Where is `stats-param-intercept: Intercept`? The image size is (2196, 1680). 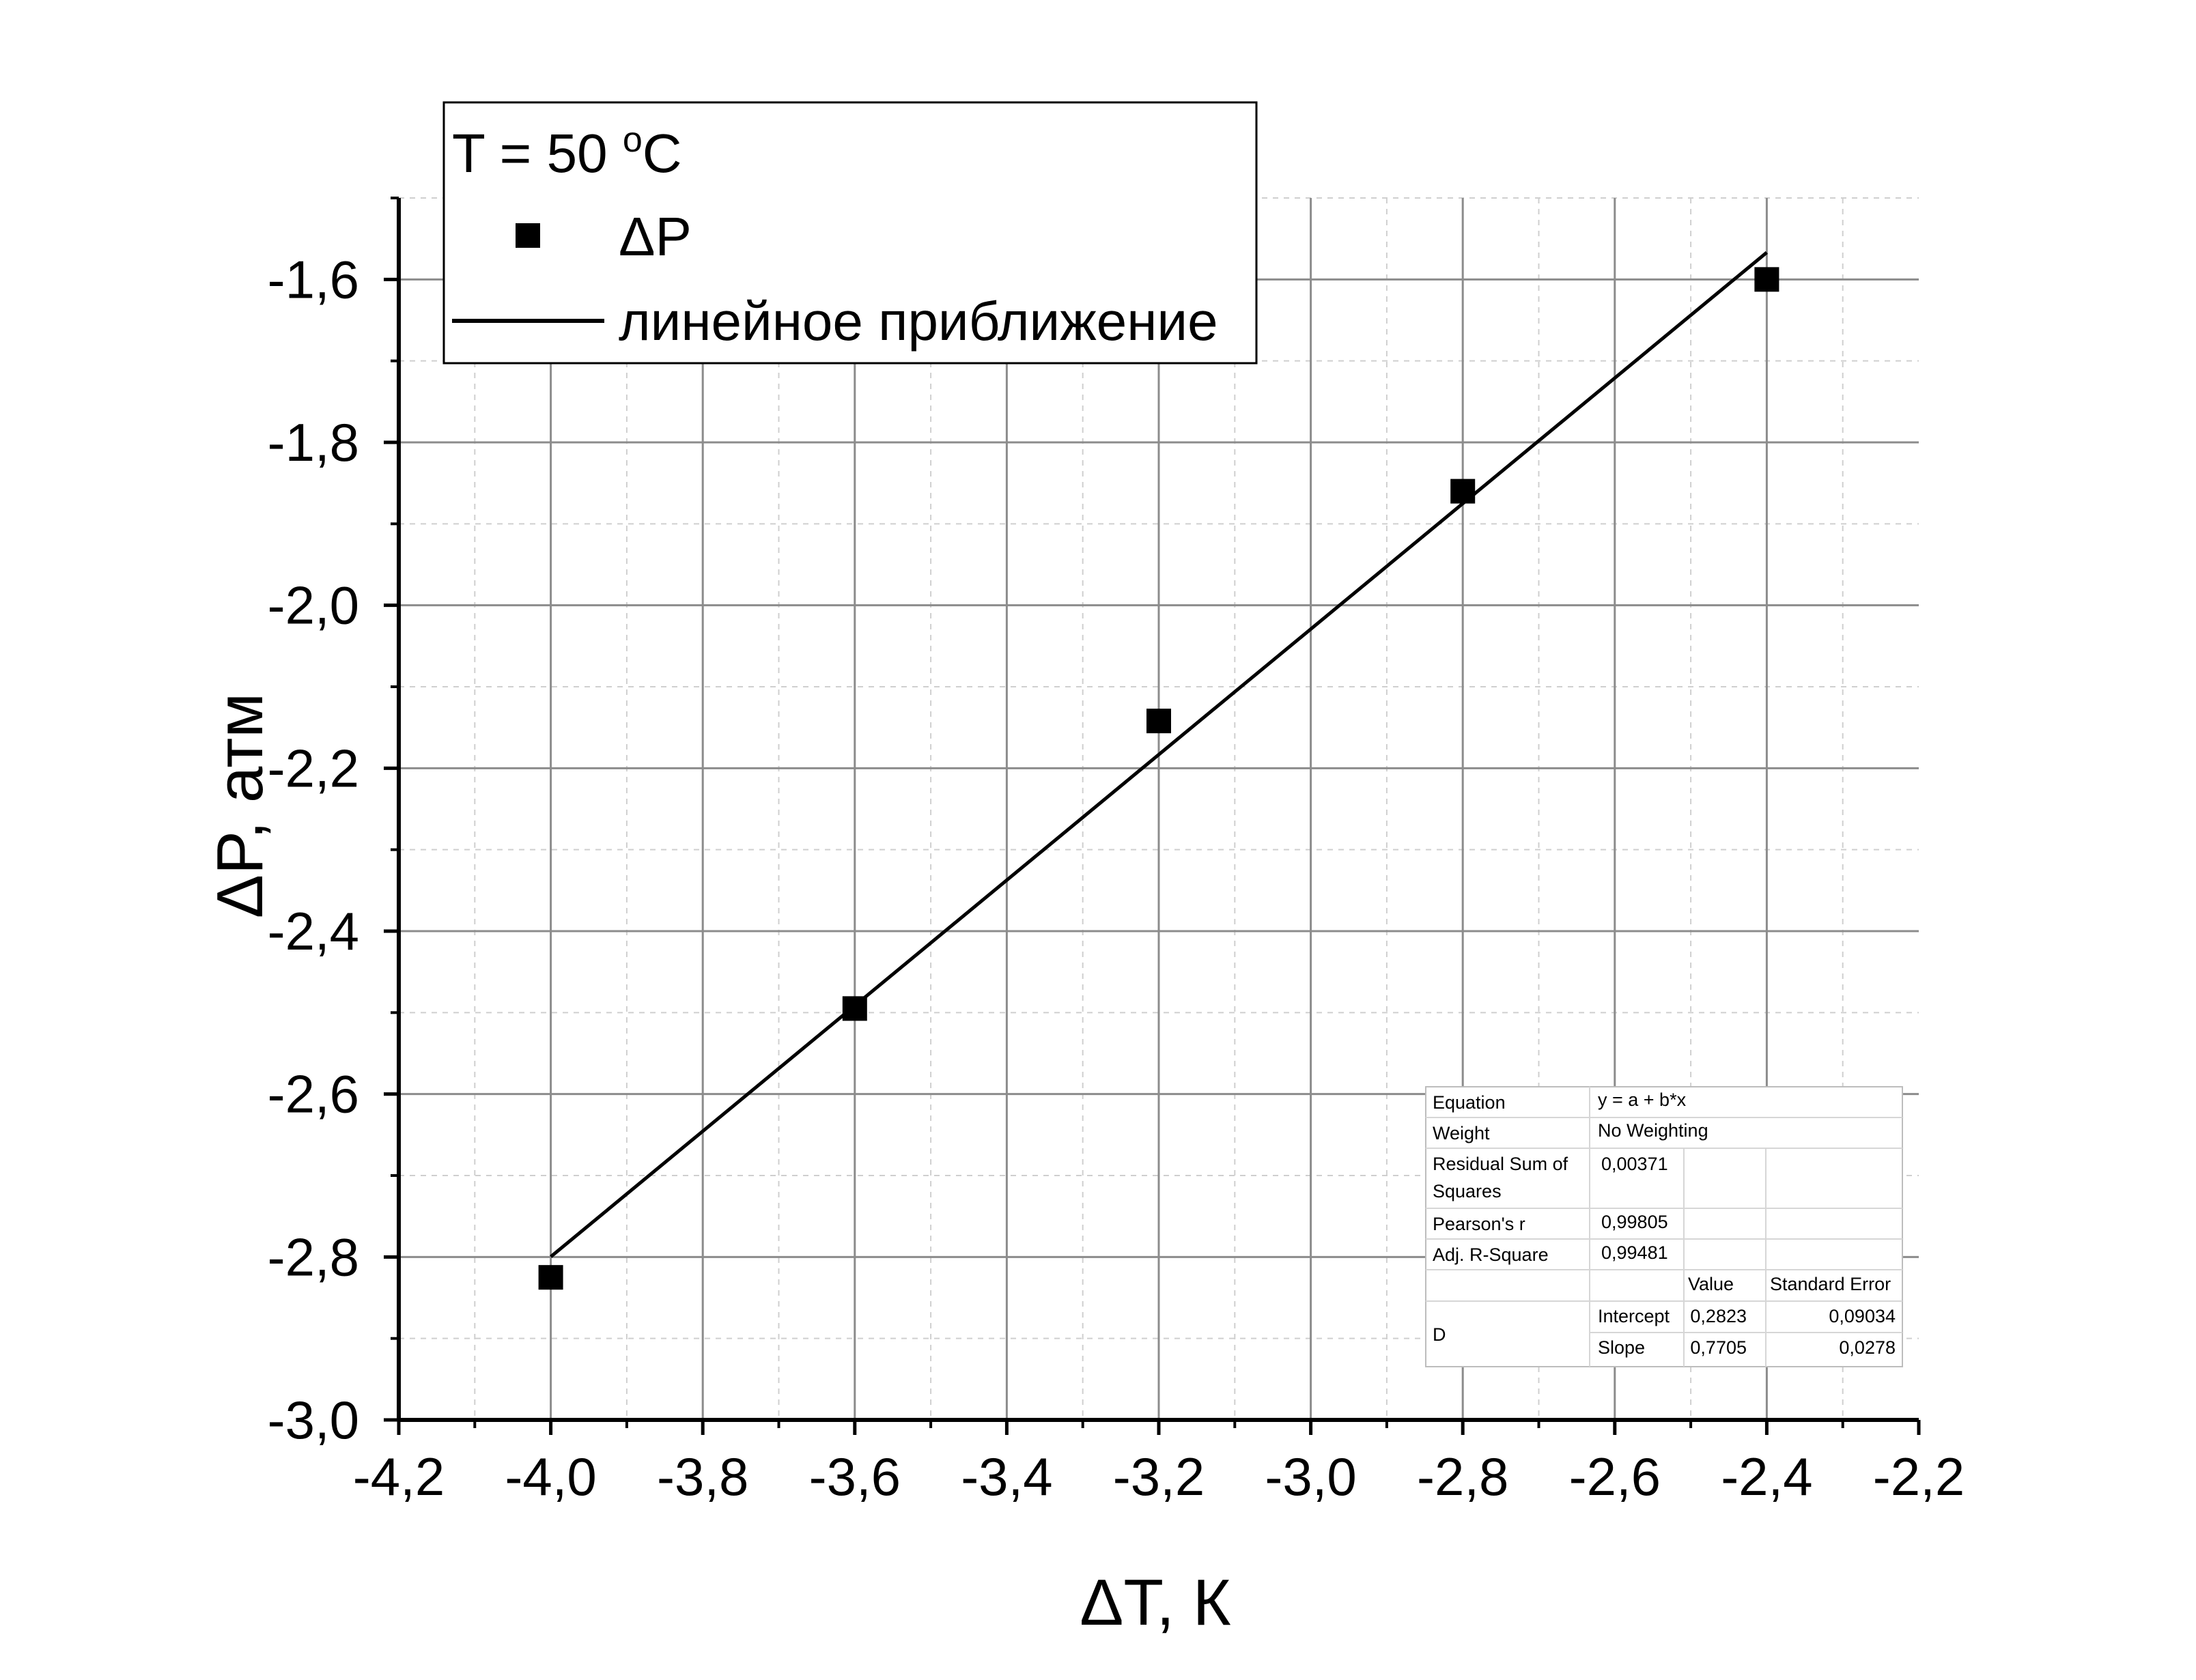 stats-param-intercept: Intercept is located at coordinates (1634, 1316).